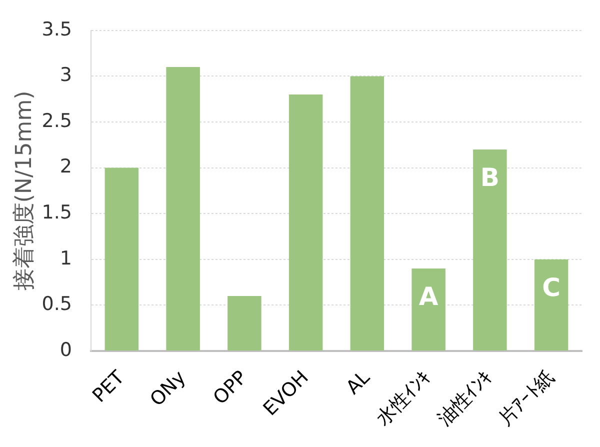 The width and height of the screenshot is (600, 447). What do you see at coordinates (66, 349) in the screenshot?
I see `y-tick-label: 0` at bounding box center [66, 349].